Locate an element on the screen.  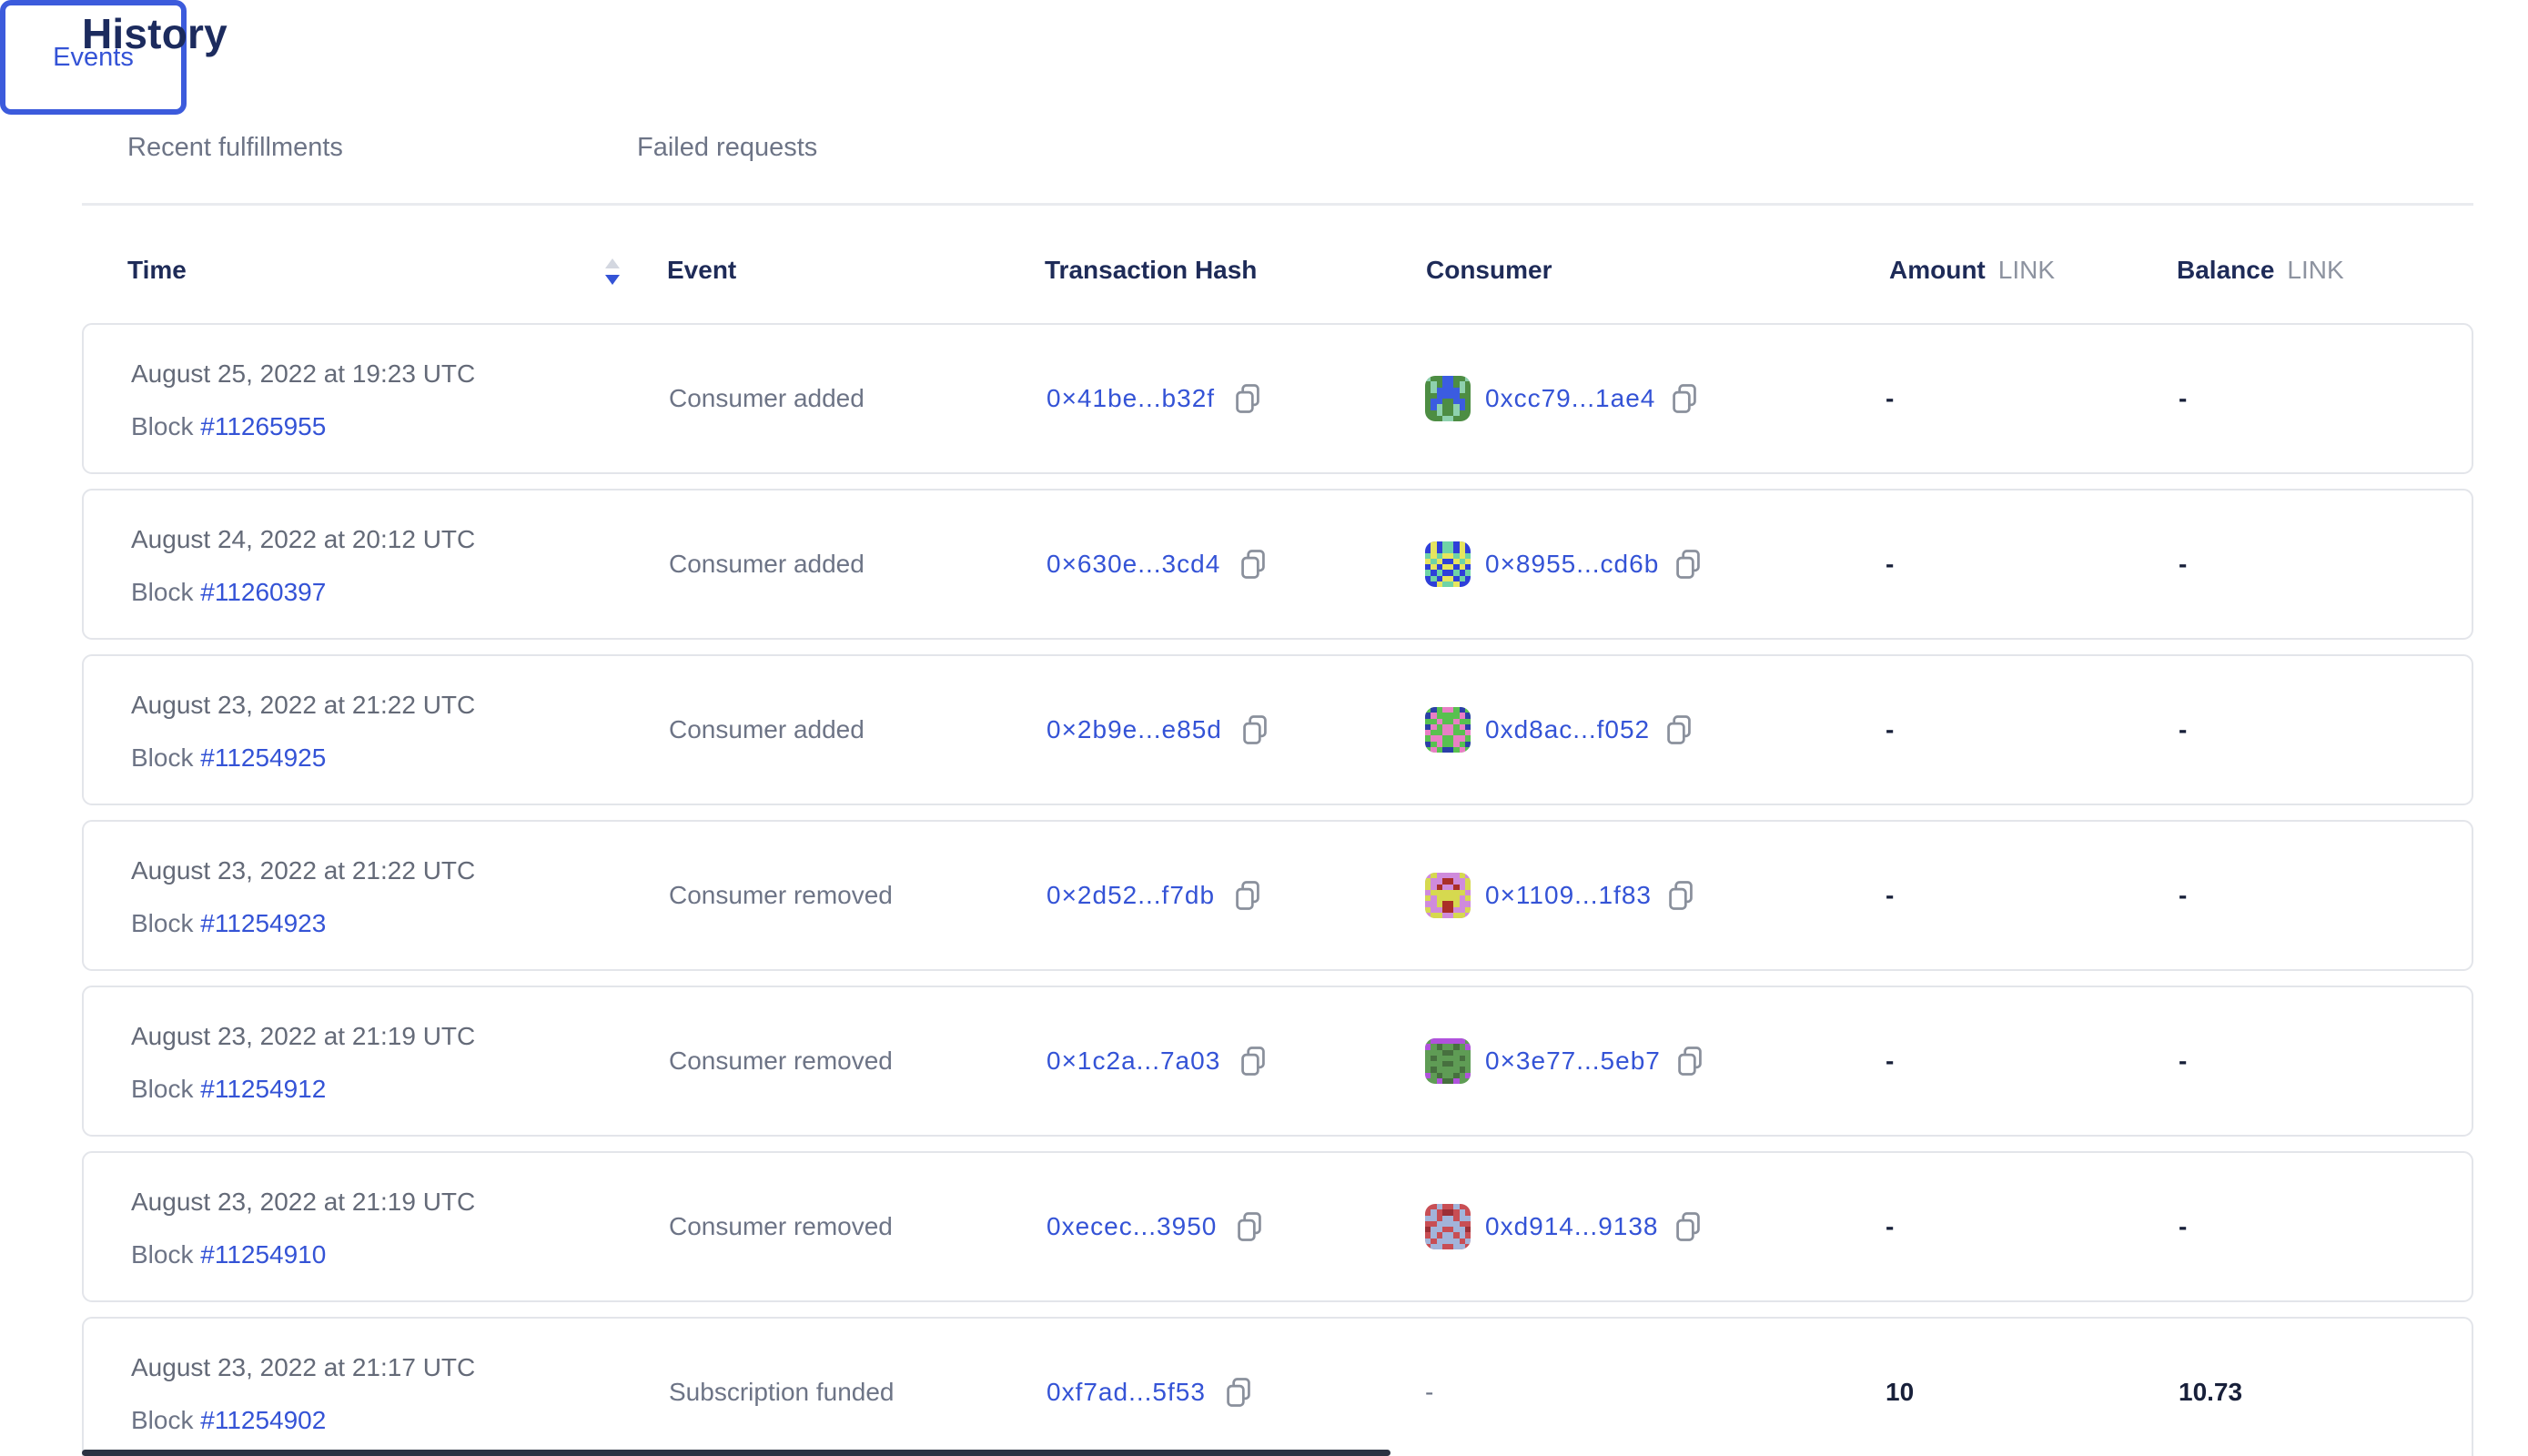
block-number-link: #11254902 is located at coordinates (263, 1420).